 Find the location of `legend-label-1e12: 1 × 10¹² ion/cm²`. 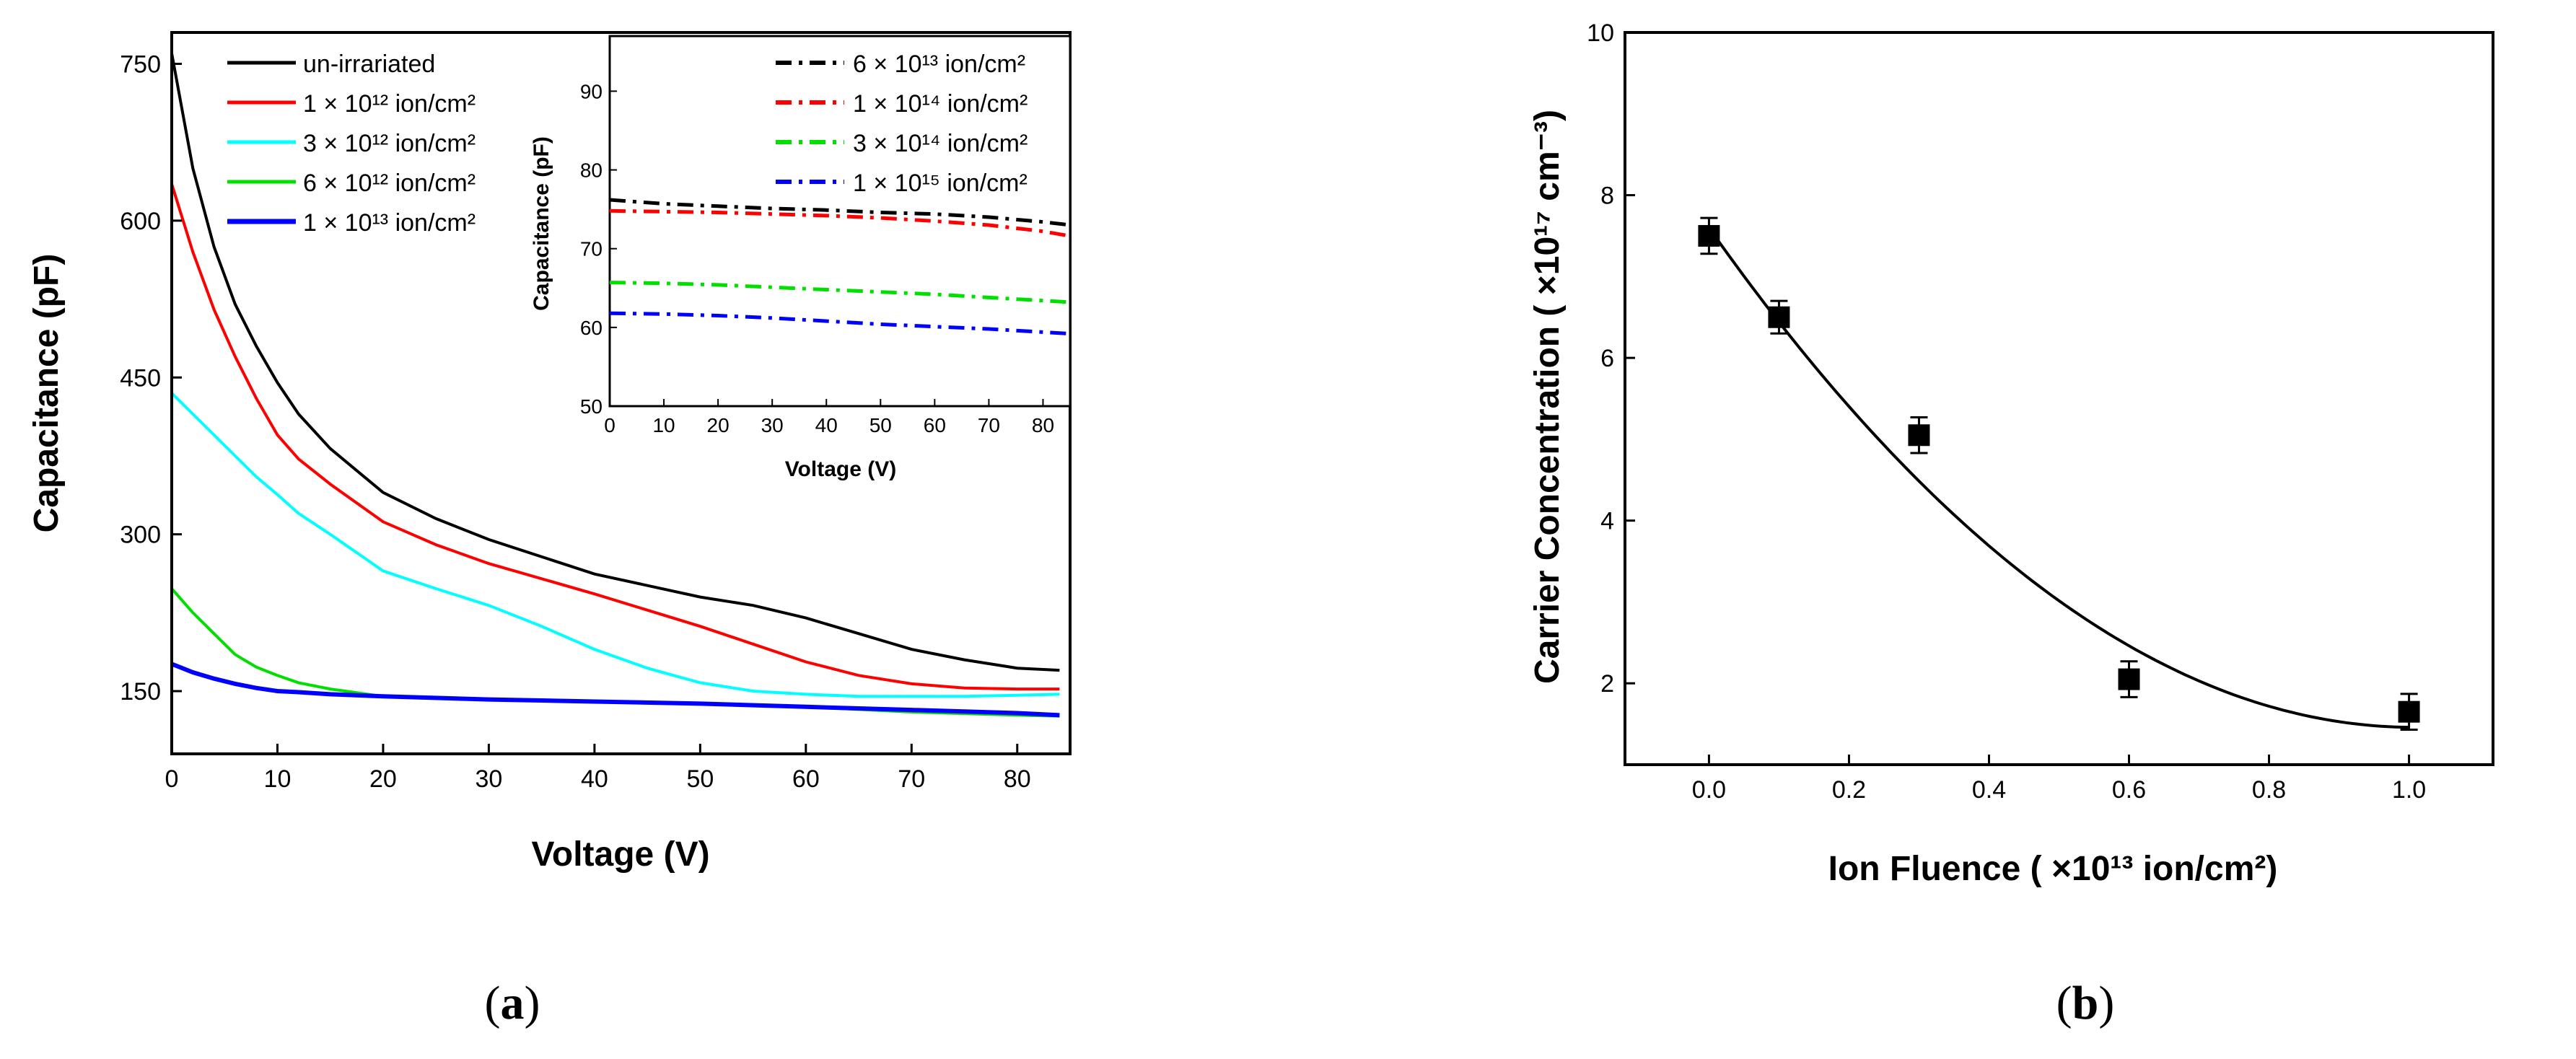

legend-label-1e12: 1 × 10¹² ion/cm² is located at coordinates (389, 104).